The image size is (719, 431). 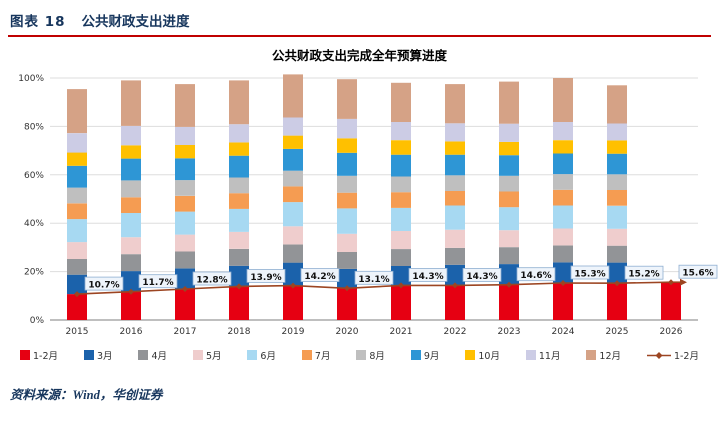 I want to click on svg-text: 14.6%, so click(x=535, y=276).